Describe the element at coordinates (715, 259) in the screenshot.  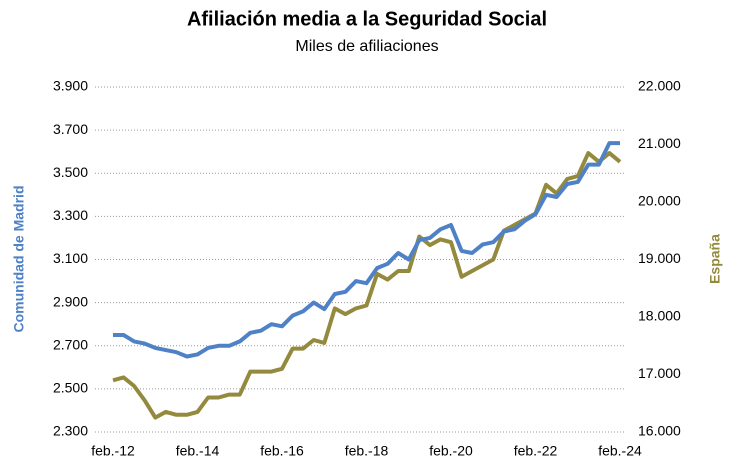
I see `y2-axis-label: España` at that location.